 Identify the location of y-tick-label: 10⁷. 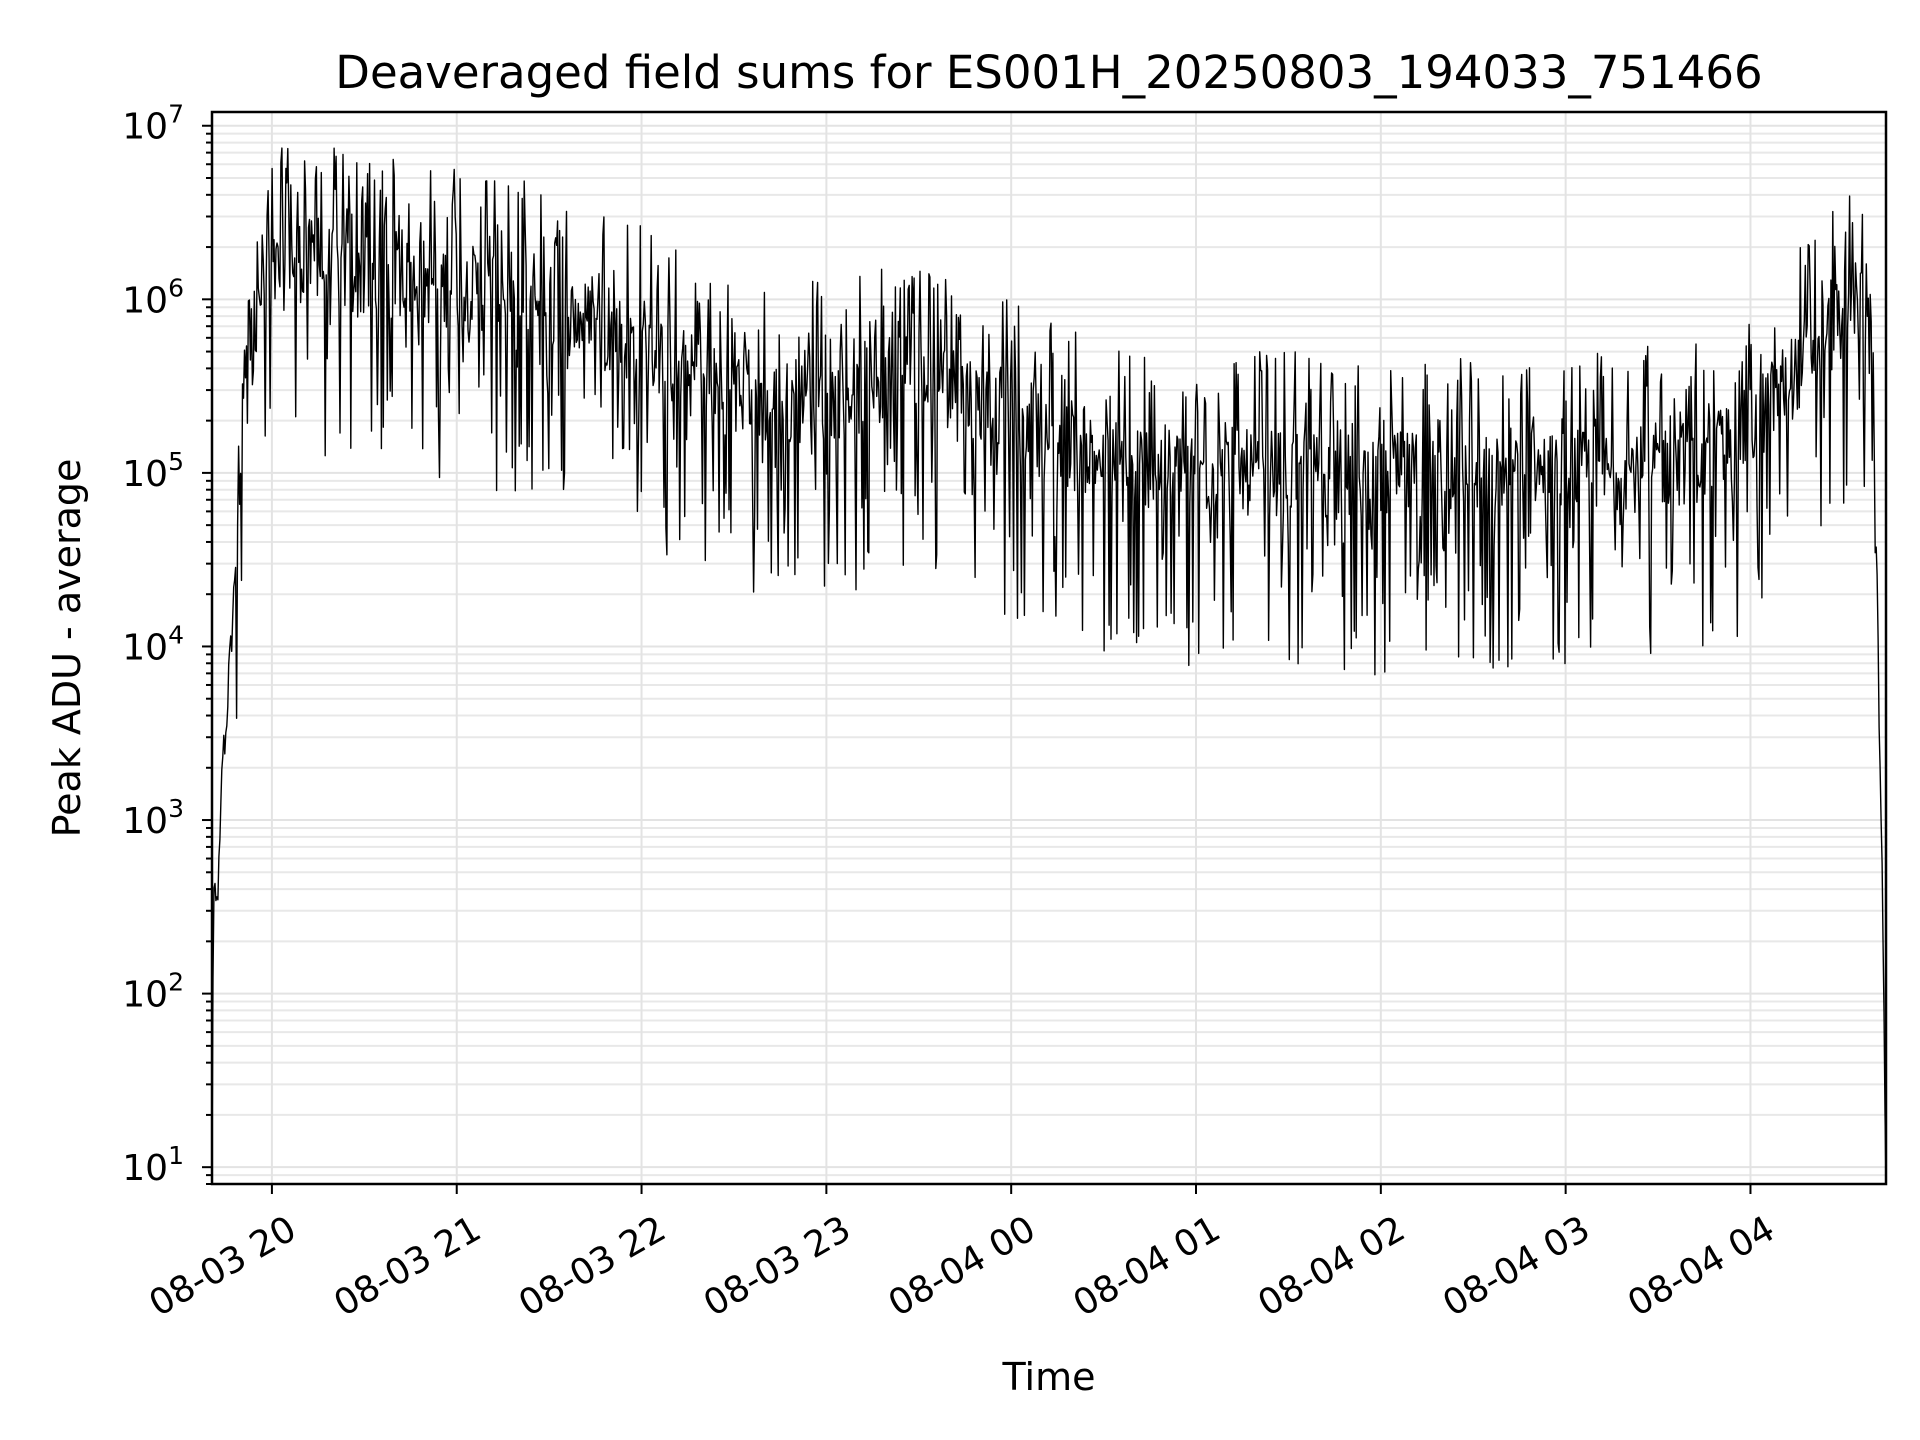
(153, 124).